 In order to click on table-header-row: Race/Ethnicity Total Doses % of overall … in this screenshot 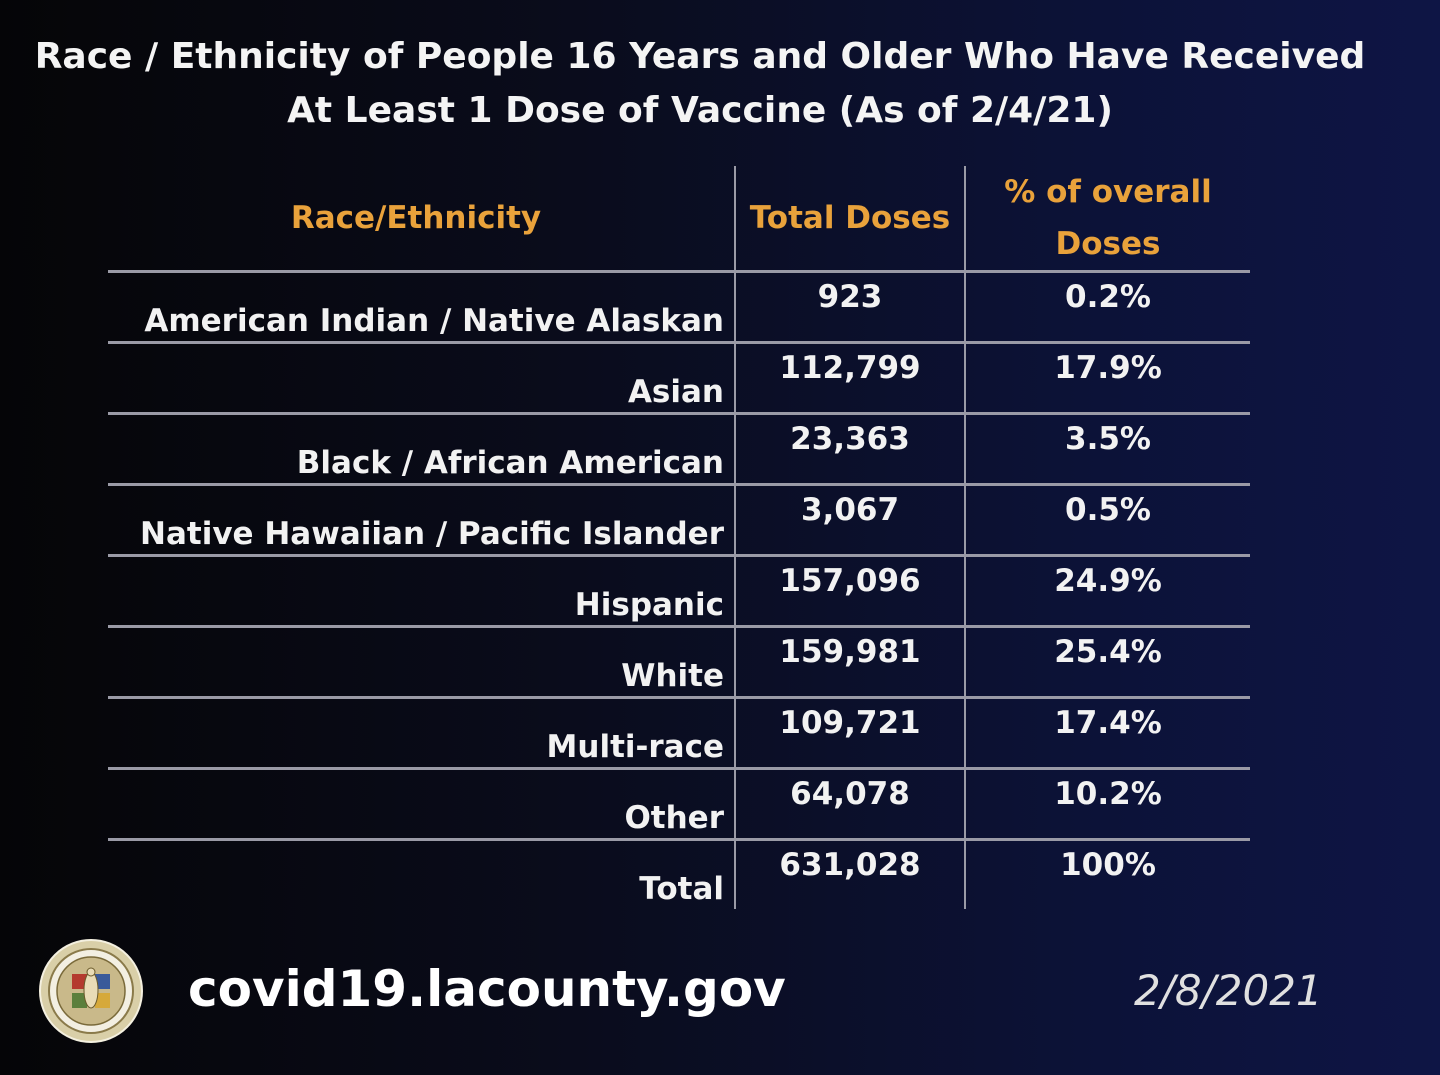, I will do `click(679, 219)`.